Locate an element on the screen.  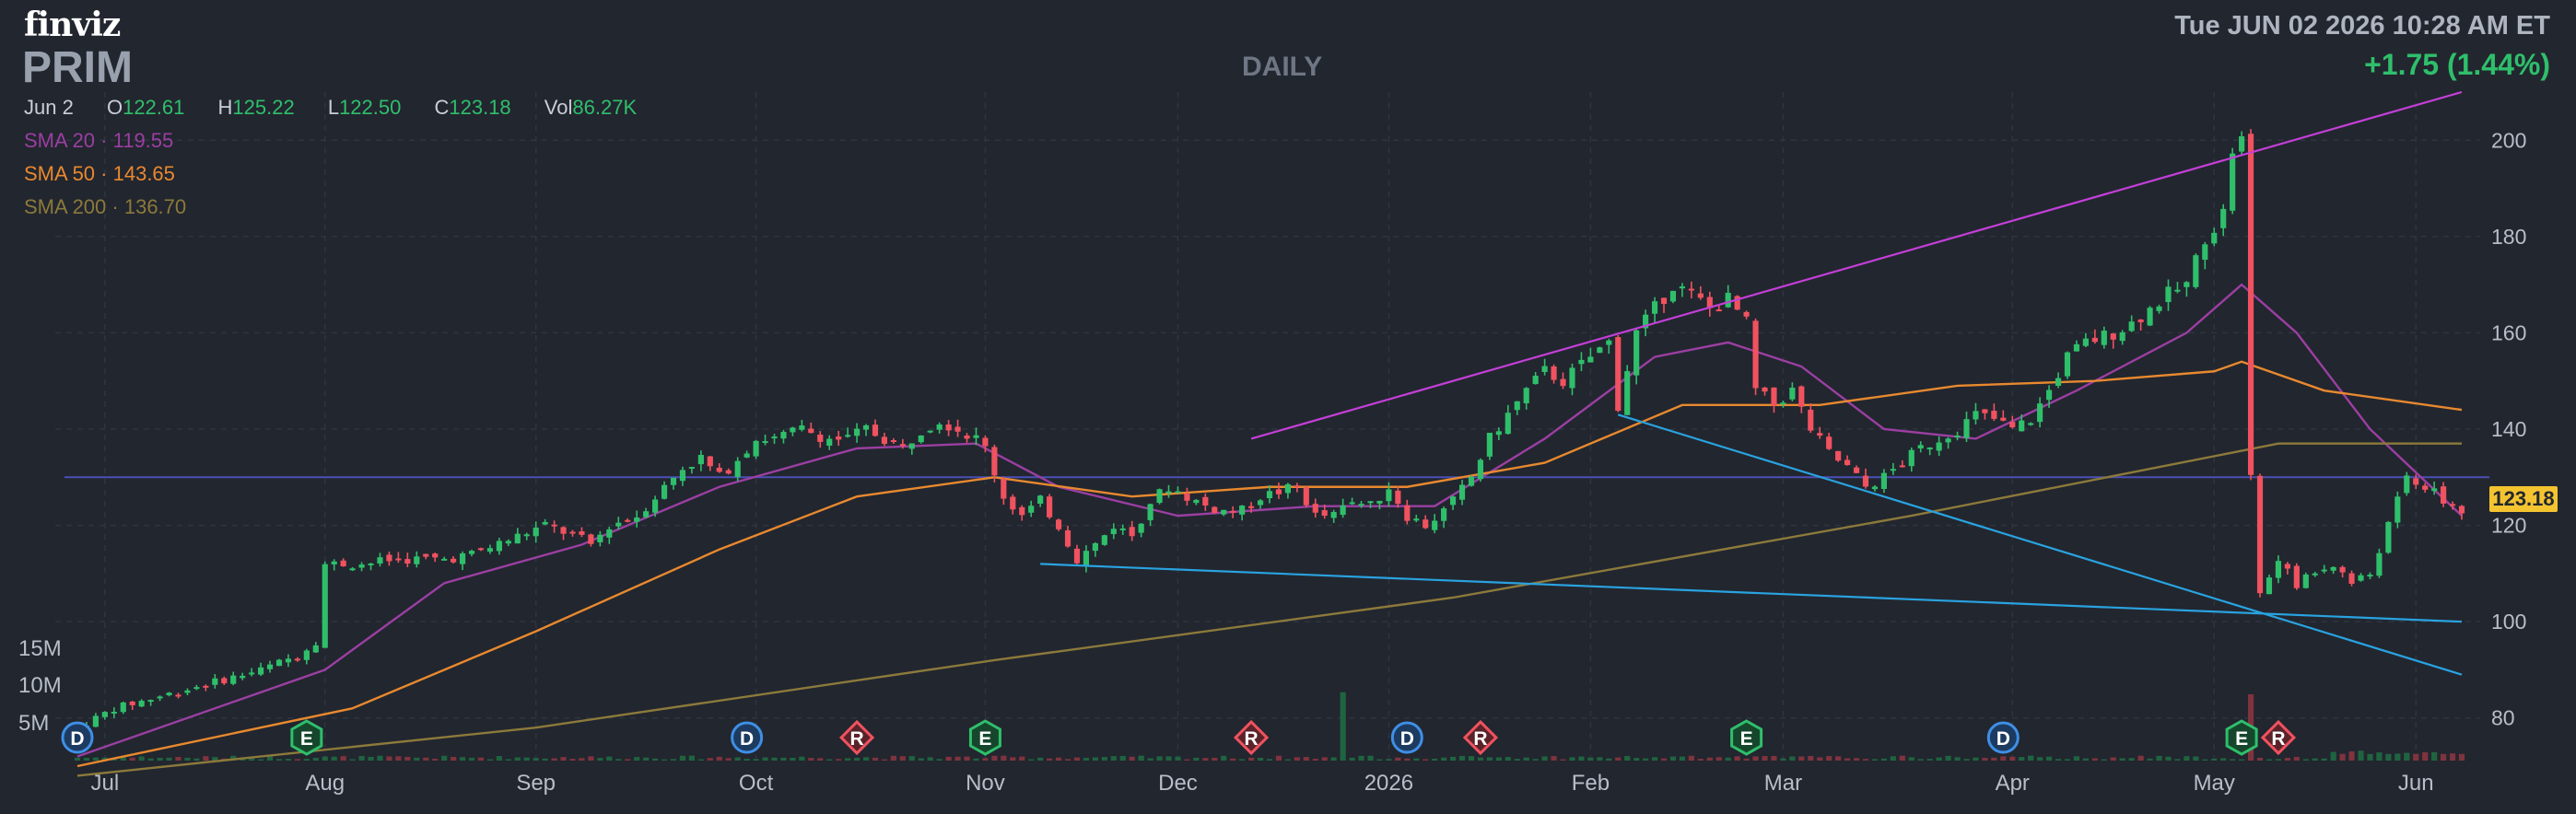
sma200-legend: SMA 200 · 136.70 is located at coordinates (105, 206).